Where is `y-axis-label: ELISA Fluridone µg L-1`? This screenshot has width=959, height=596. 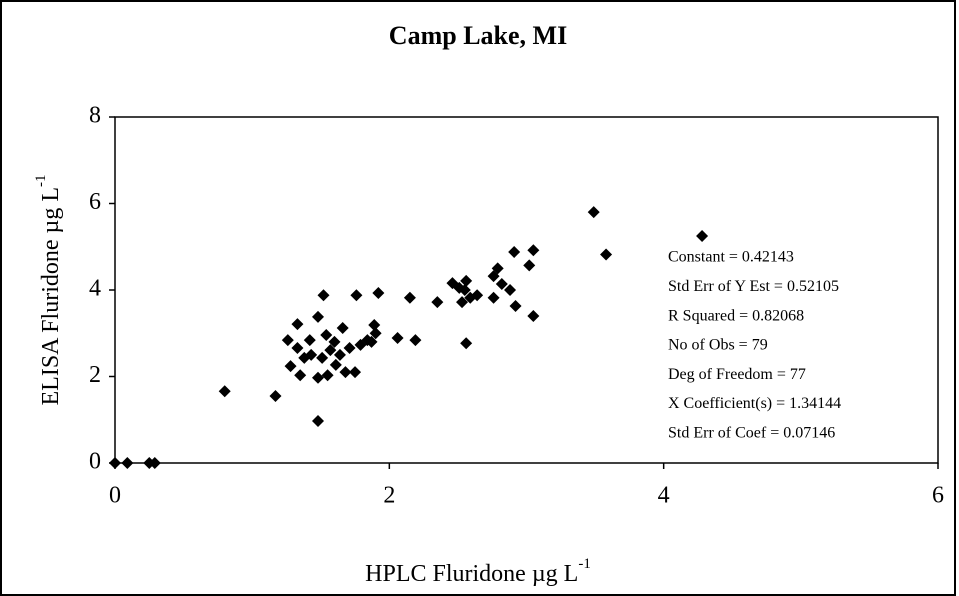
y-axis-label: ELISA Fluridone µg L-1 is located at coordinates (48, 290).